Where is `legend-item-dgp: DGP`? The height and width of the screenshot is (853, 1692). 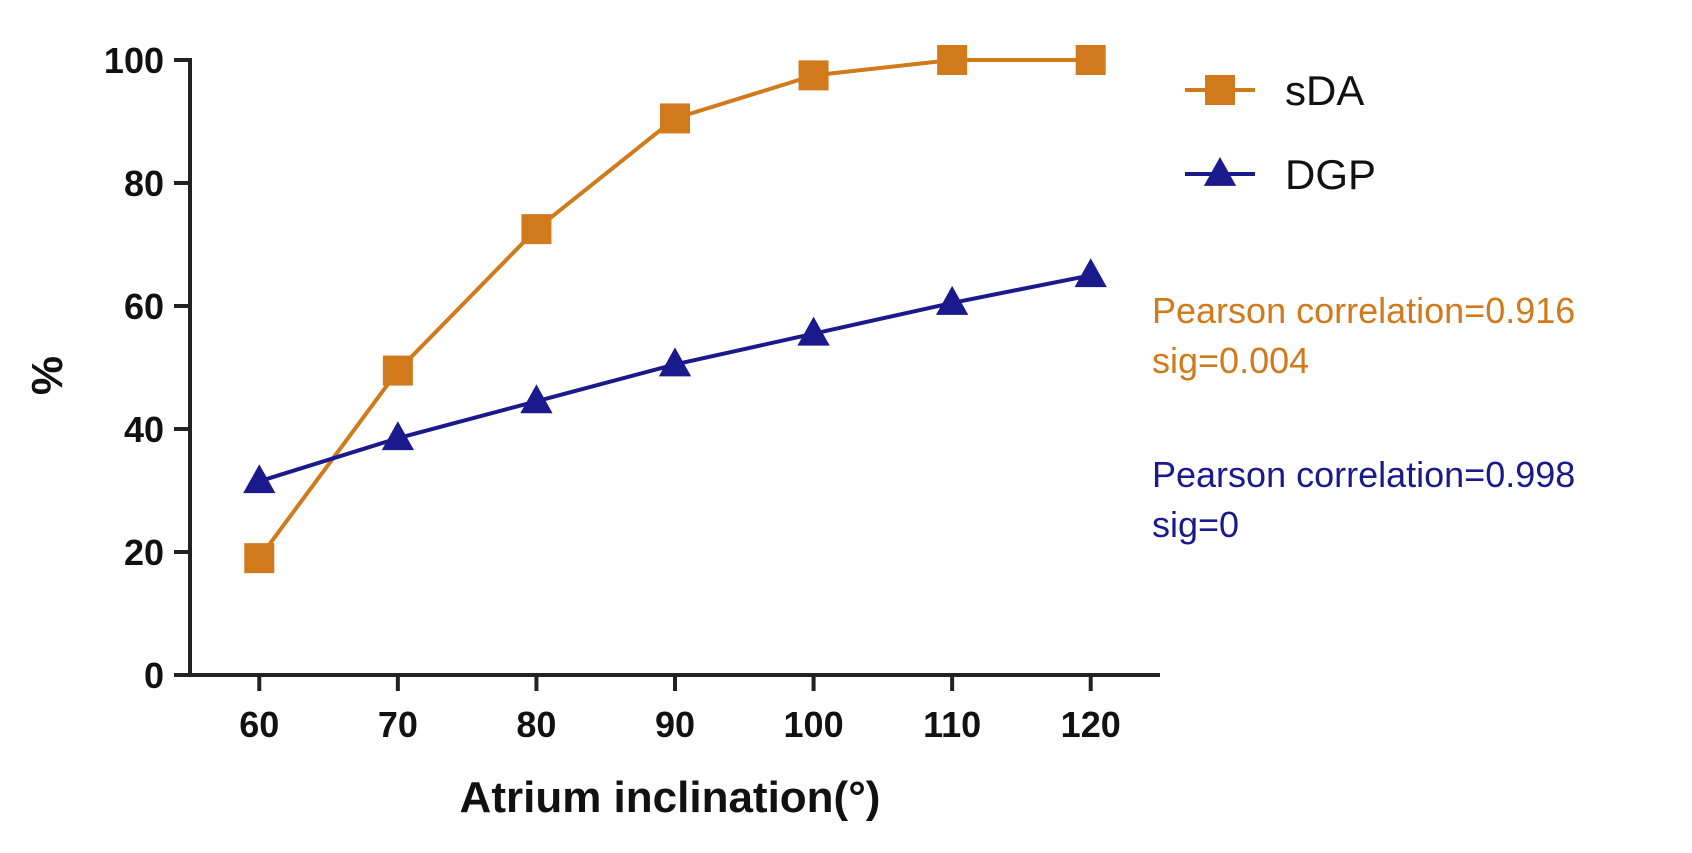
legend-item-dgp: DGP is located at coordinates (1280, 174).